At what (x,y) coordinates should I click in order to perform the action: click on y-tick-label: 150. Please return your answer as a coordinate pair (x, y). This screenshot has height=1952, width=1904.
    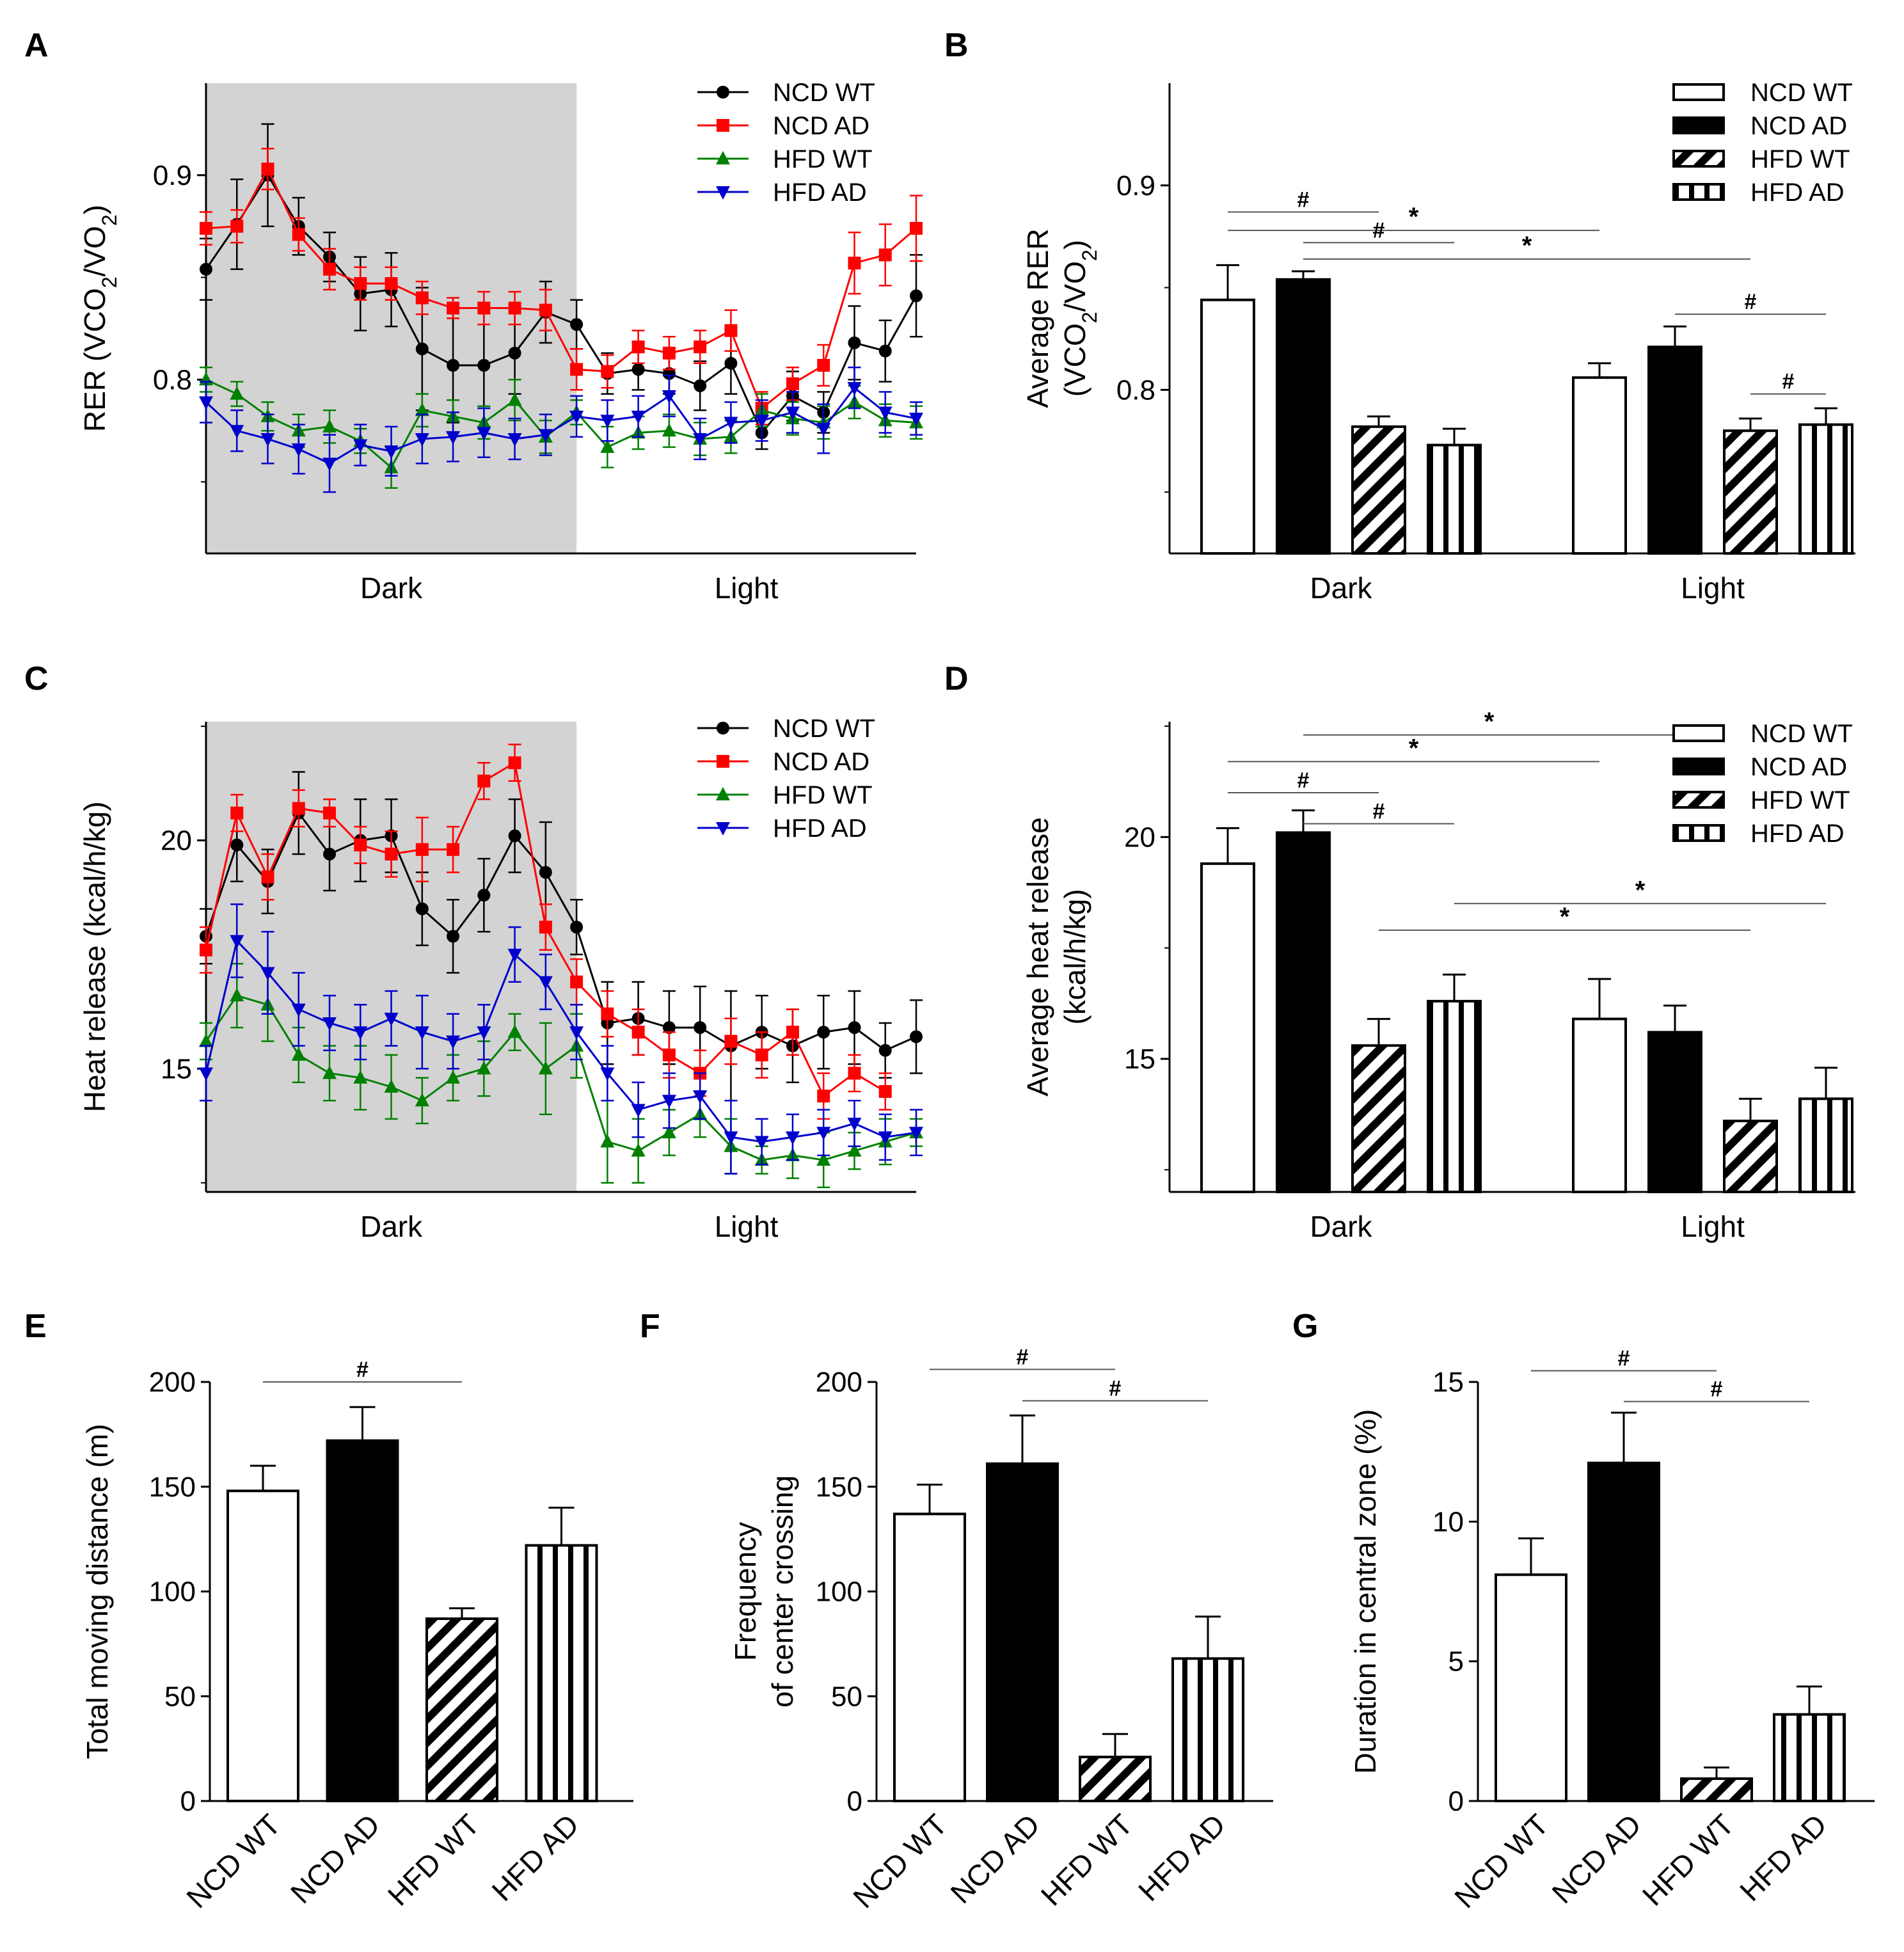
    Looking at the image, I should click on (172, 1487).